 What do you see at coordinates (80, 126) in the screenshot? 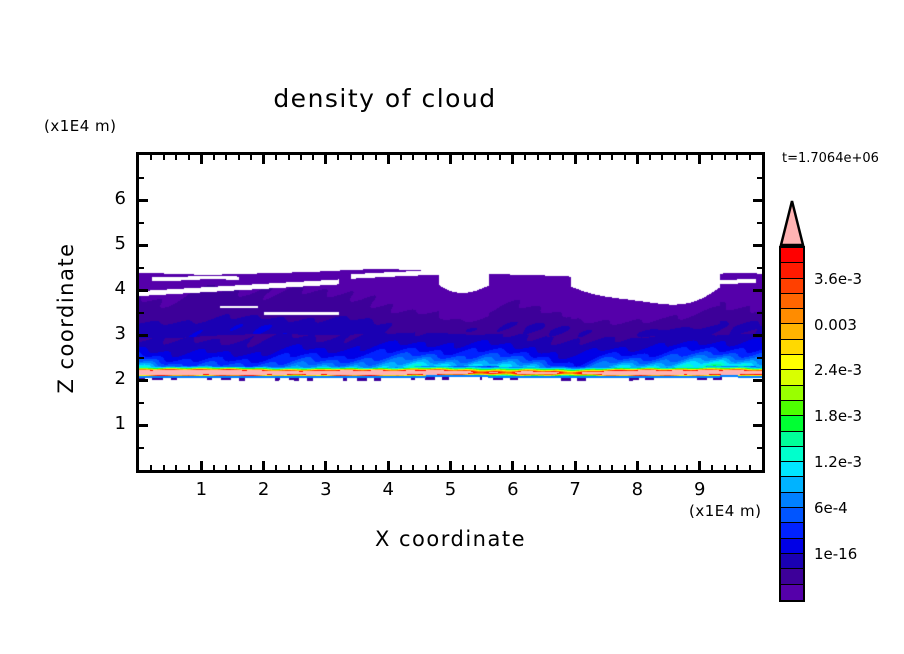
I see `y-axis-unit-label: (x1E4 m)` at bounding box center [80, 126].